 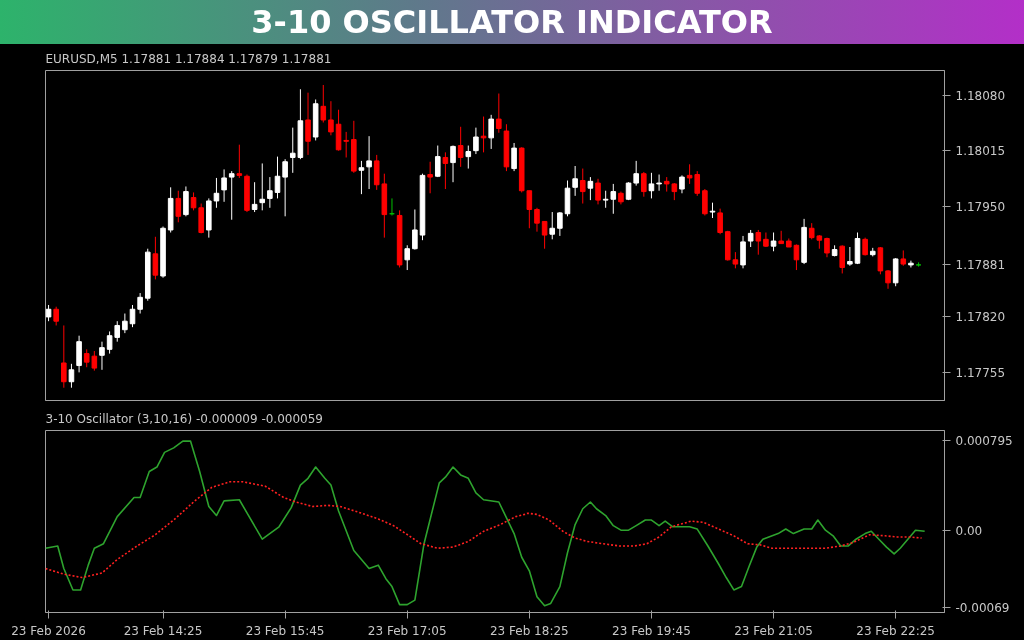 I want to click on y-tick-label: -0.00069, so click(x=982, y=608).